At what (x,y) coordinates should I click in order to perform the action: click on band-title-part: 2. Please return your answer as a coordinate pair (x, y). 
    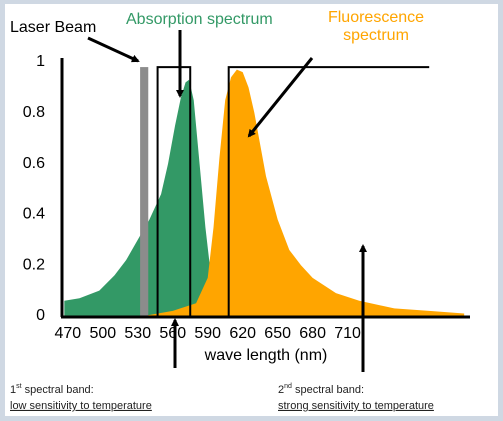
    Looking at the image, I should click on (281, 390).